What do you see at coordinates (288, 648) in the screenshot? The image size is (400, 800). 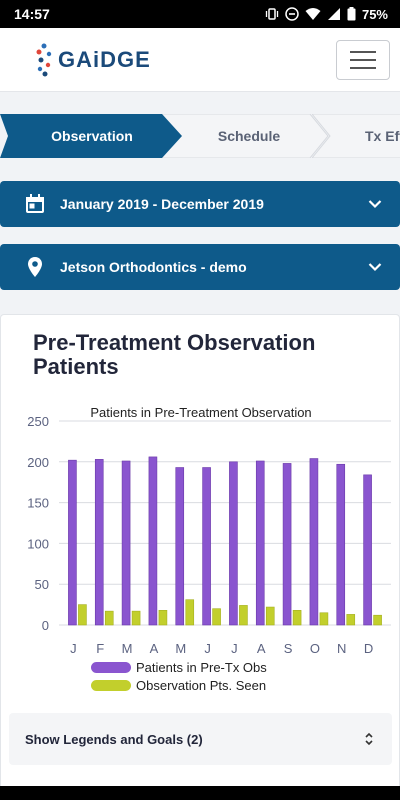 I see `x-tick-label: S` at bounding box center [288, 648].